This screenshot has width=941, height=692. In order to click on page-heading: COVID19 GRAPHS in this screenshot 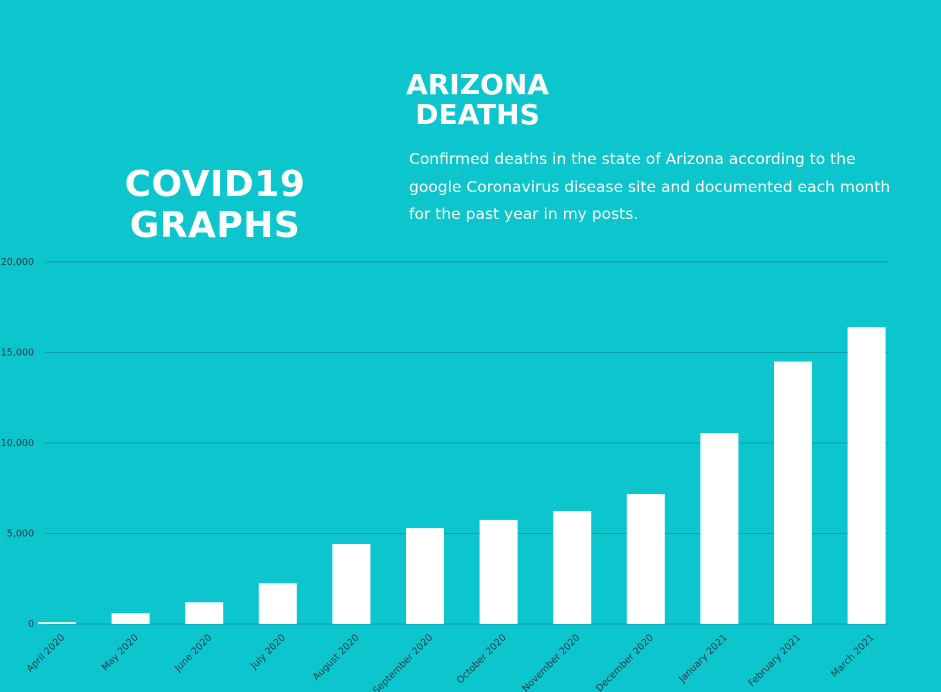, I will do `click(215, 205)`.